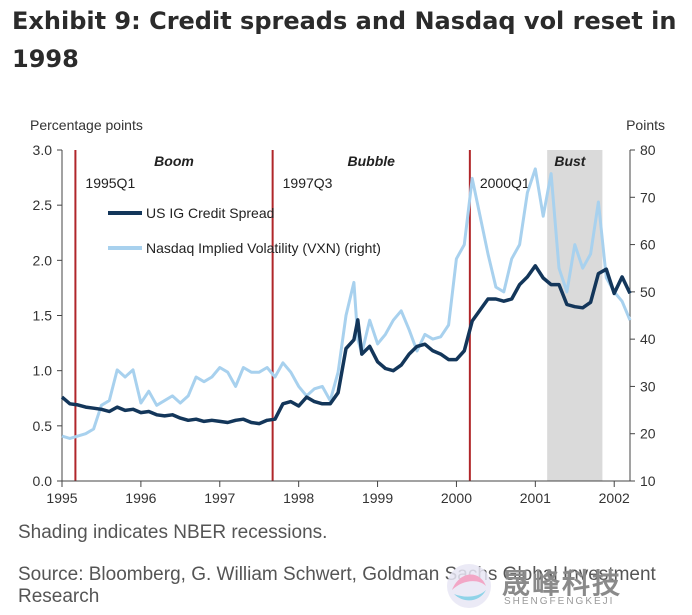 The height and width of the screenshot is (615, 692). What do you see at coordinates (648, 292) in the screenshot?
I see `y-tick-label-right: 50` at bounding box center [648, 292].